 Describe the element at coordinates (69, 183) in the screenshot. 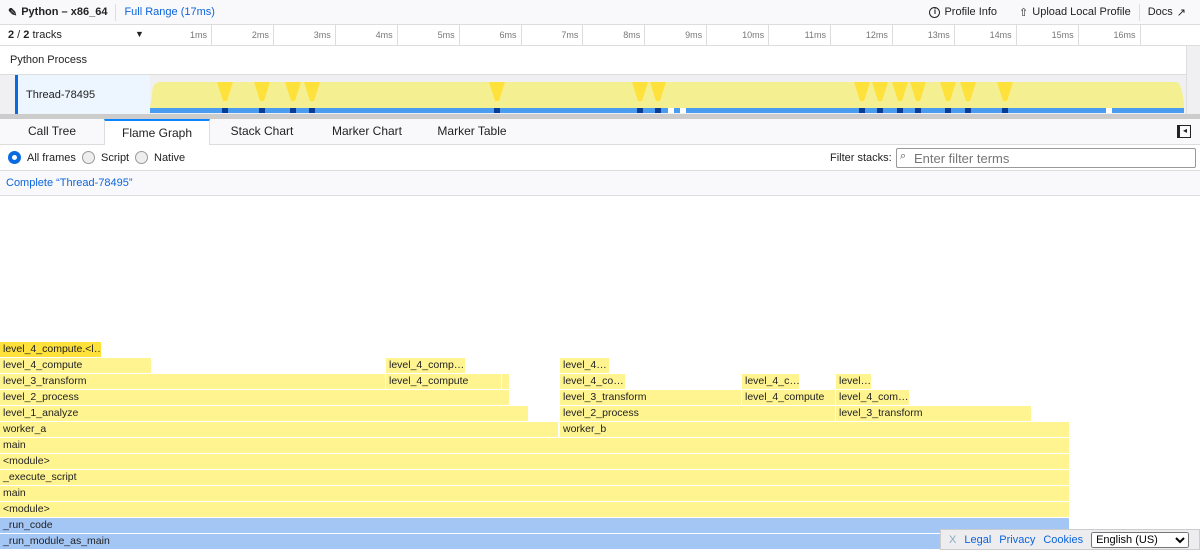

I see `breadcrumb-root: Complete “Thread-78495”` at that location.